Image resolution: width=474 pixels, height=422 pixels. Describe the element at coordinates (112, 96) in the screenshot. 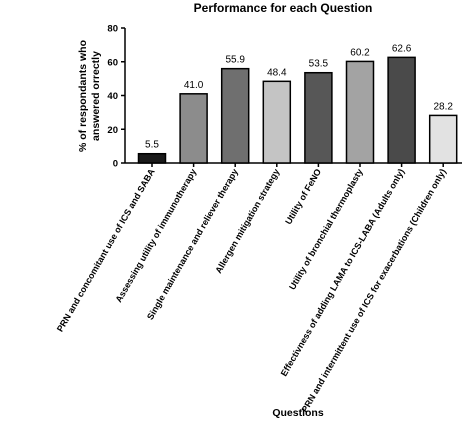

I see `y-tick-label: 40` at that location.